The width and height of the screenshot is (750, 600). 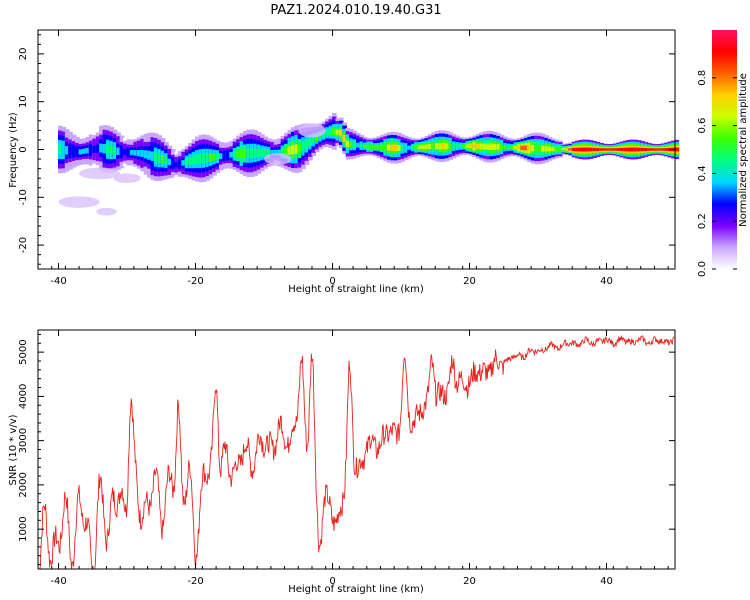 I want to click on snr-ytick-label: 3000, so click(x=23, y=440).